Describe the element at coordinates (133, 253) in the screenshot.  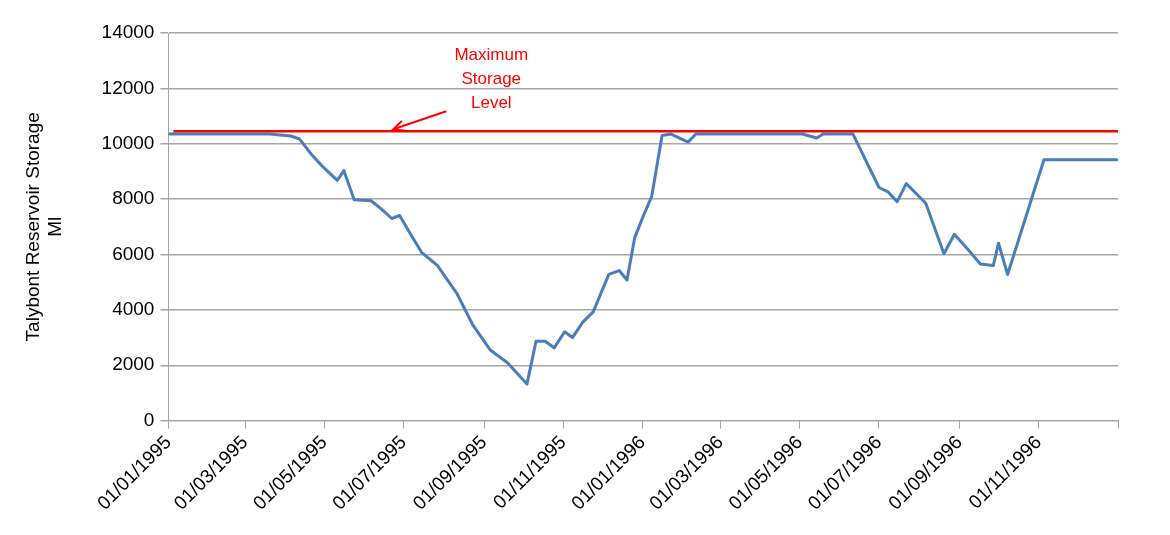
I see `y-tick-label: 6000` at that location.